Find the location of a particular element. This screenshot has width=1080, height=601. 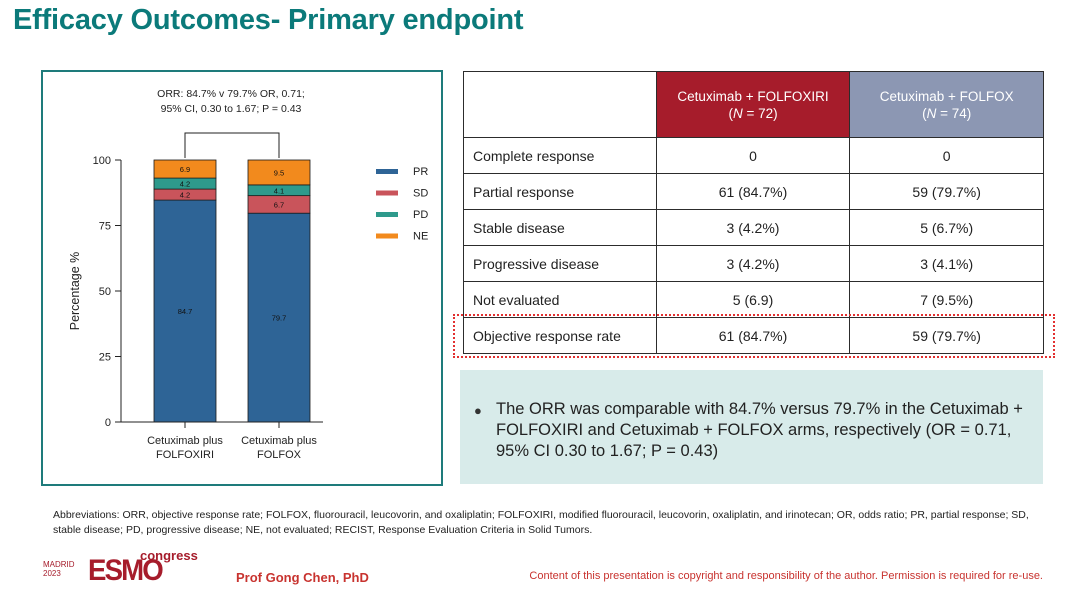

data-label-ne: 6.9 is located at coordinates (185, 169).